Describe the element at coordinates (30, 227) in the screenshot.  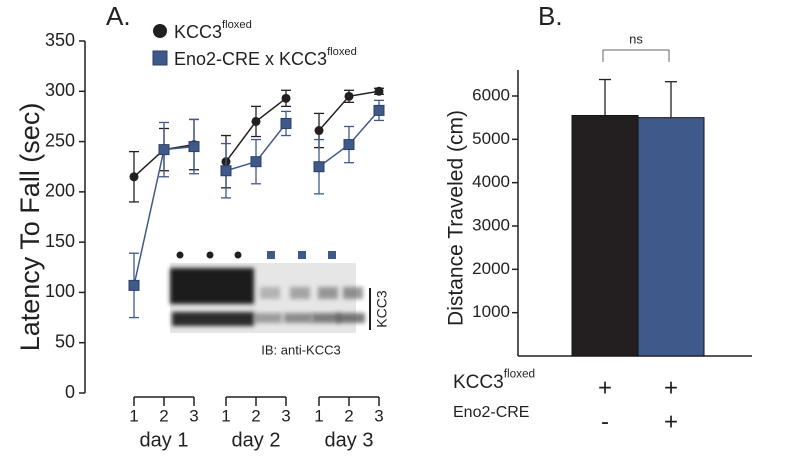
I see `y-axis-label: Latency To Fall (sec)` at that location.